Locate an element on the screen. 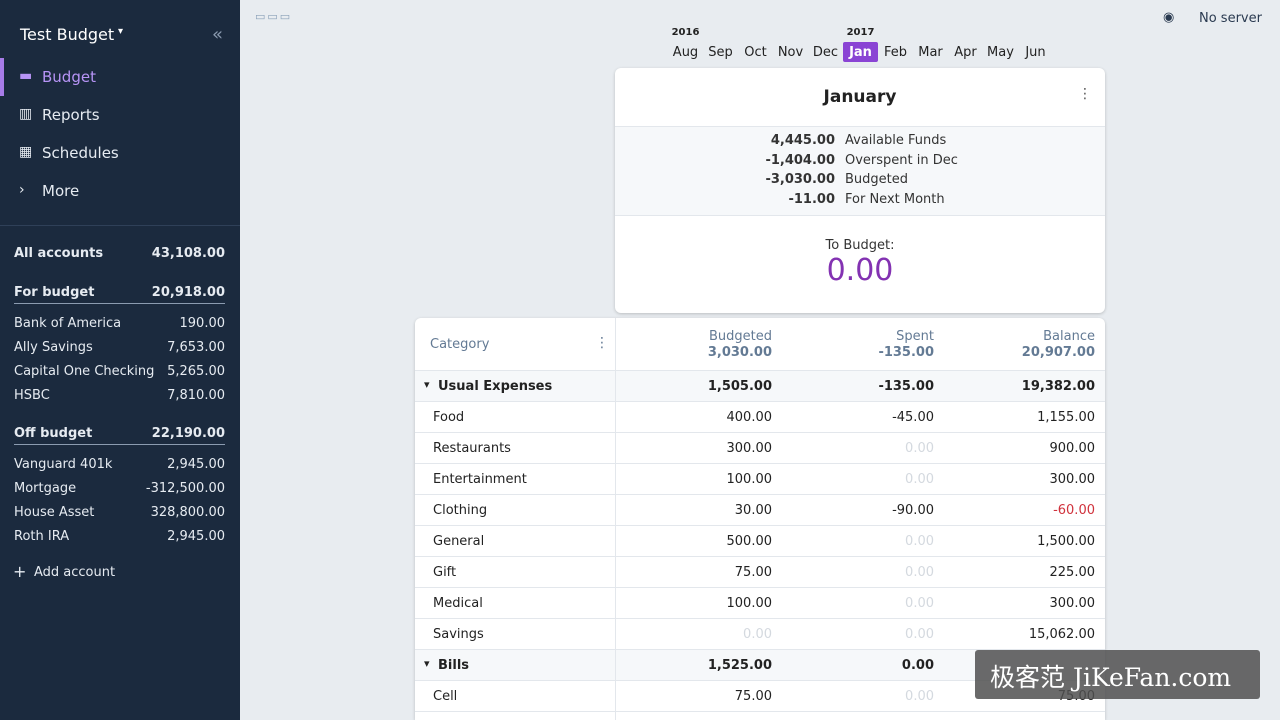 This screenshot has height=720, width=1280. nav-icon: › is located at coordinates (22, 190).